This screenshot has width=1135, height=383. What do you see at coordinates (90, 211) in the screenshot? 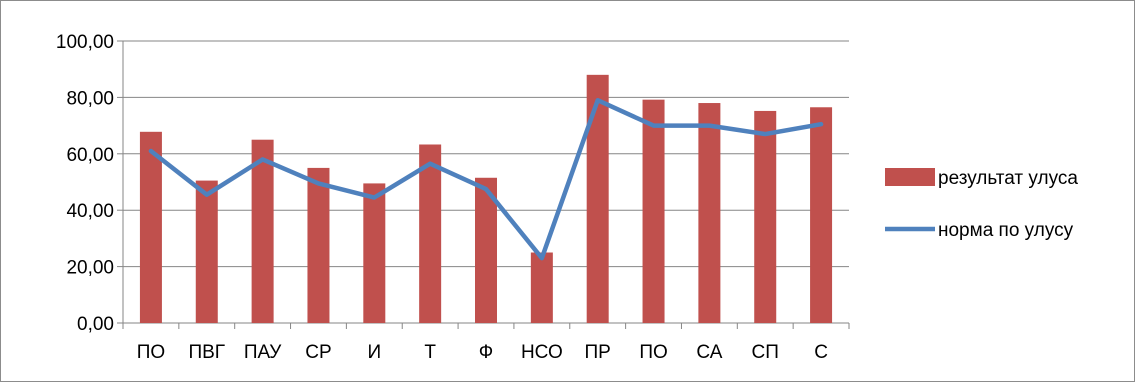
I see `y-tick-label: 40,00` at bounding box center [90, 211].